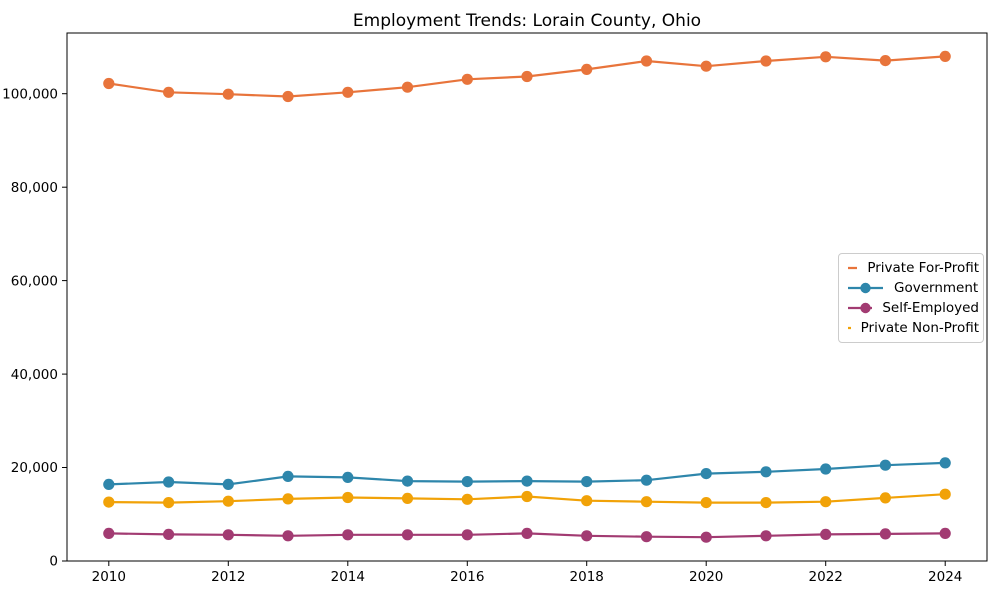 The width and height of the screenshot is (1000, 600). What do you see at coordinates (945, 577) in the screenshot?
I see `x-tick-label: 2024` at bounding box center [945, 577].